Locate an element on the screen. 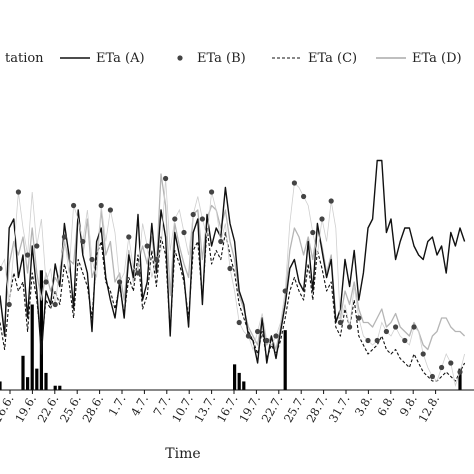 The width and height of the screenshot is (474, 474). x-tick-label: 4.7. is located at coordinates (139, 406).